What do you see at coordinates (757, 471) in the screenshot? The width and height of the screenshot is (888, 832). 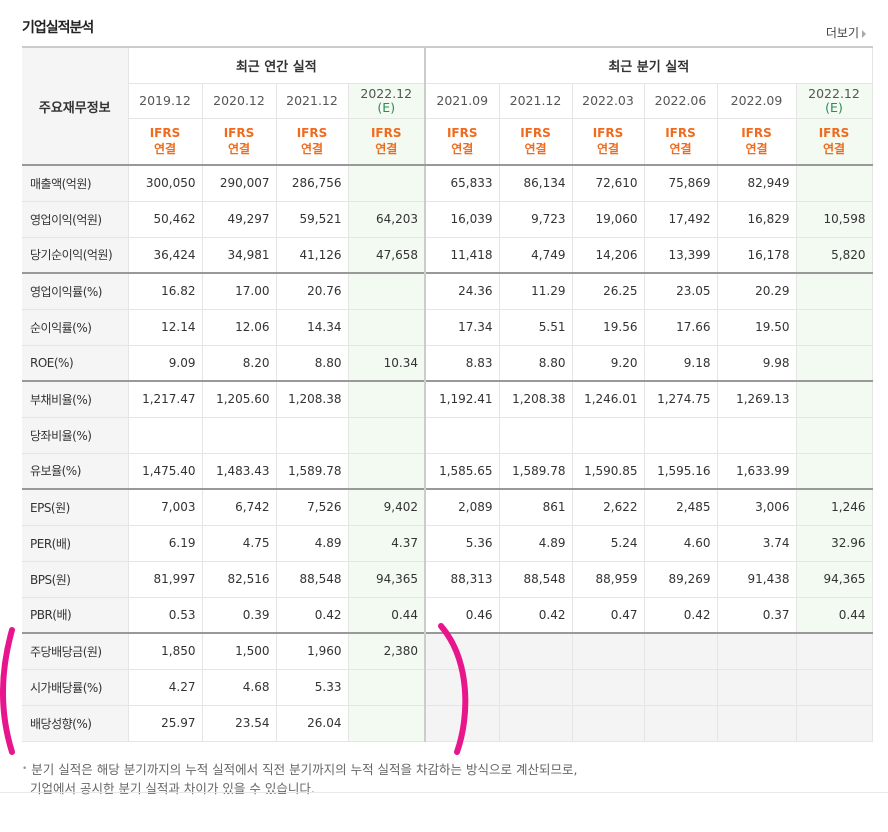 I see `value-cell: 1,633.99` at bounding box center [757, 471].